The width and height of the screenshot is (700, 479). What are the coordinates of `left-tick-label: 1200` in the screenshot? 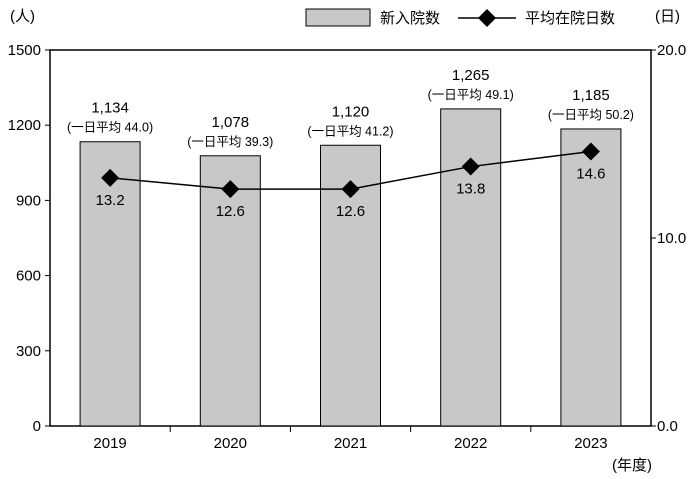 It's located at (24, 125).